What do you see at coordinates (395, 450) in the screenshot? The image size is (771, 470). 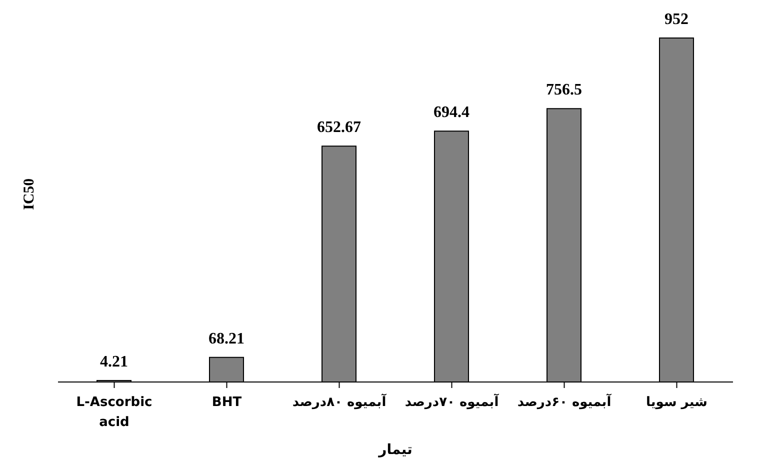 I see `x-axis-title: تیمار` at bounding box center [395, 450].